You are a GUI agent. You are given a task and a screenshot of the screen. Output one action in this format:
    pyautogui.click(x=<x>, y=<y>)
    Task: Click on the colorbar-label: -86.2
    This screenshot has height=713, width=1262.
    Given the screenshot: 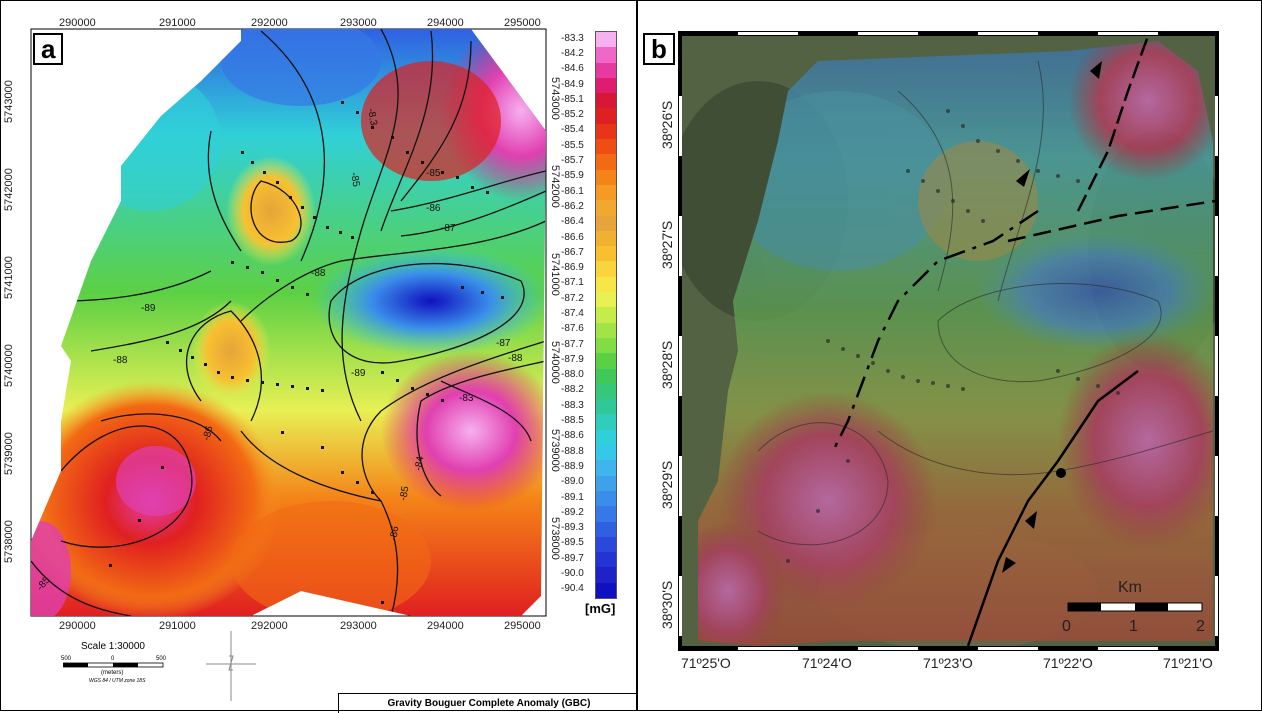 What is the action you would take?
    pyautogui.click(x=572, y=206)
    